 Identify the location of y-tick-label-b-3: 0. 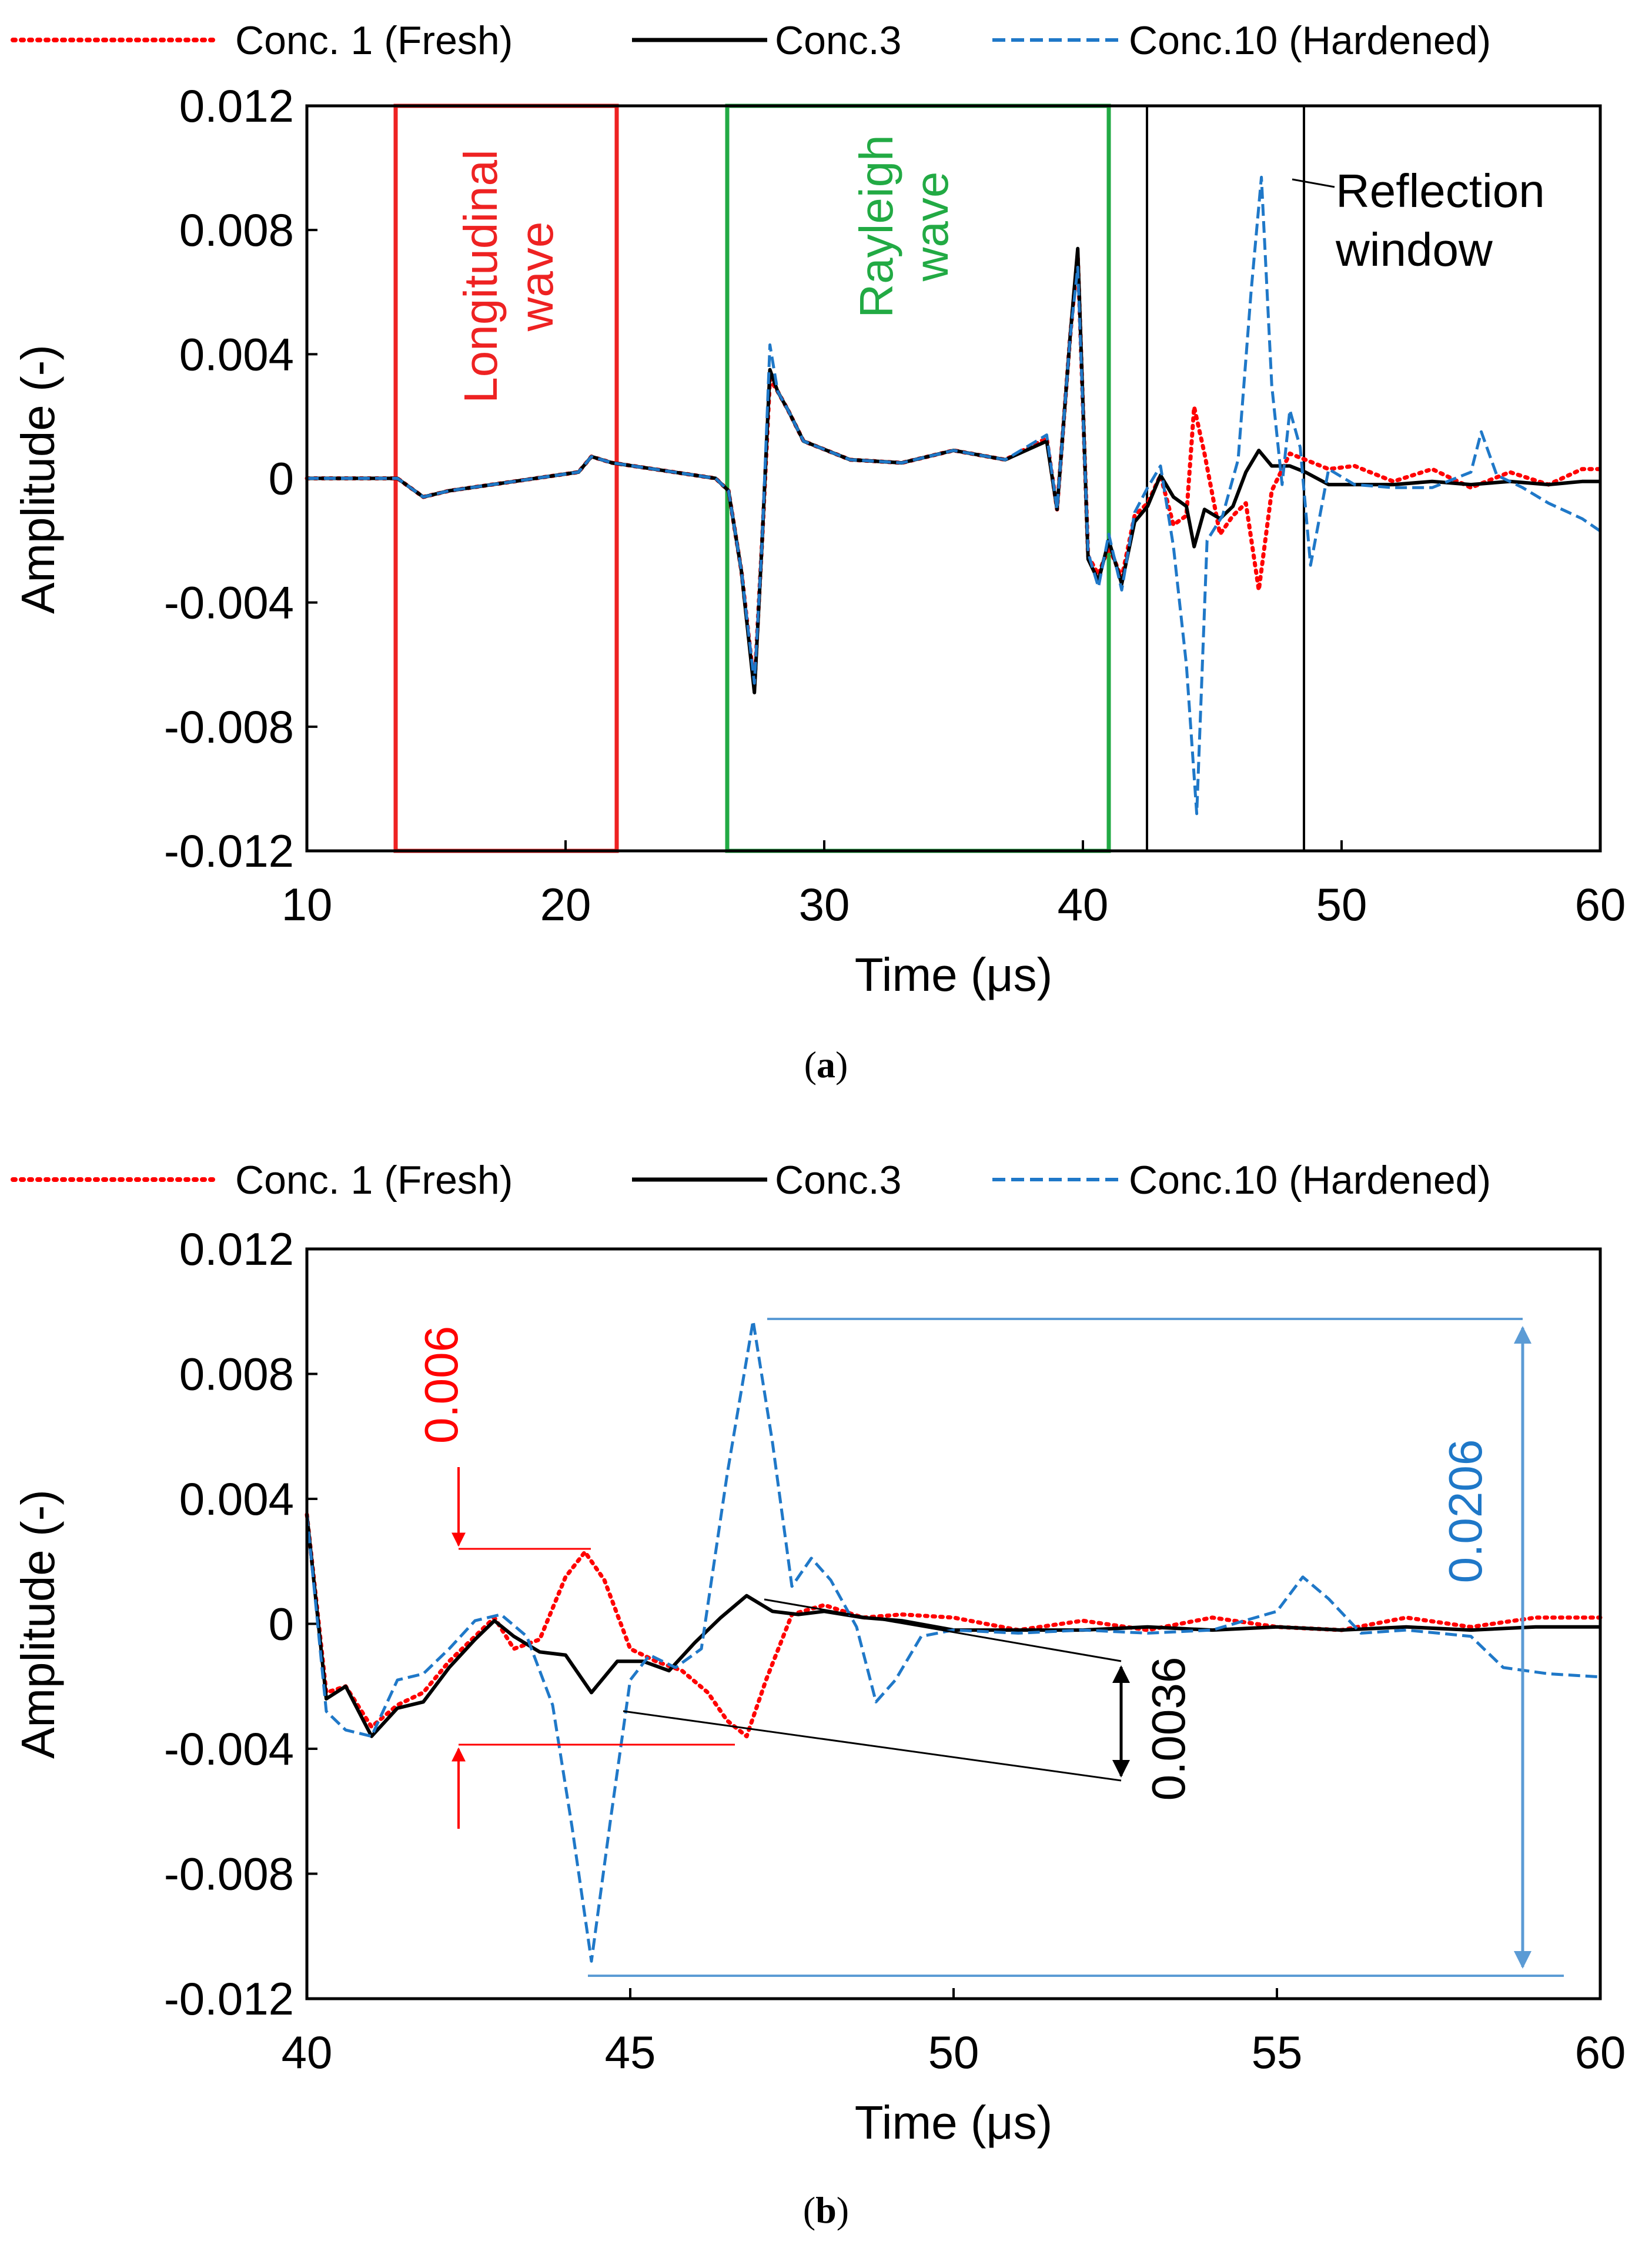
(281, 1624).